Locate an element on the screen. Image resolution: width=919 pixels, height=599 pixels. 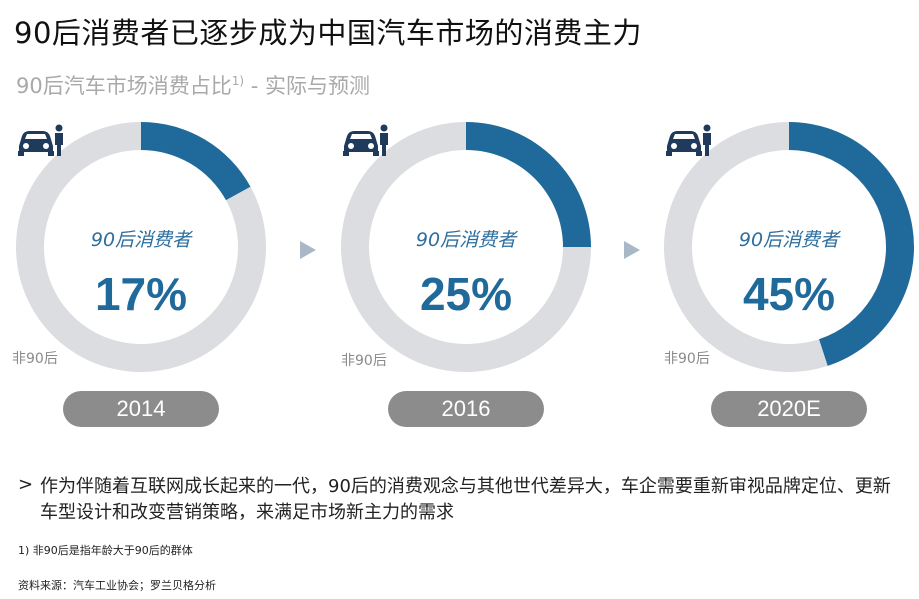
donut-chart-2016: 90后消费者 25% 非90后 is located at coordinates (466, 247).